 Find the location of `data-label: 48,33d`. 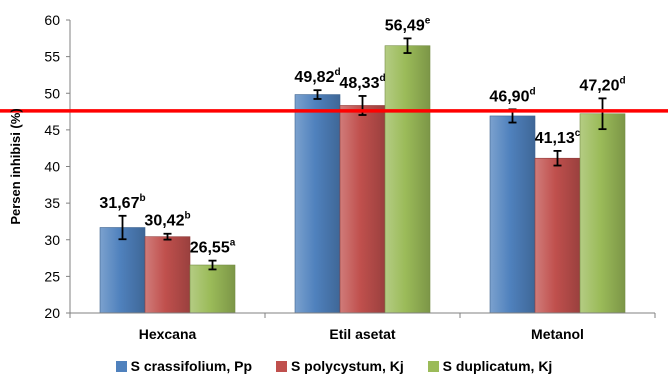

data-label: 48,33d is located at coordinates (362, 82).